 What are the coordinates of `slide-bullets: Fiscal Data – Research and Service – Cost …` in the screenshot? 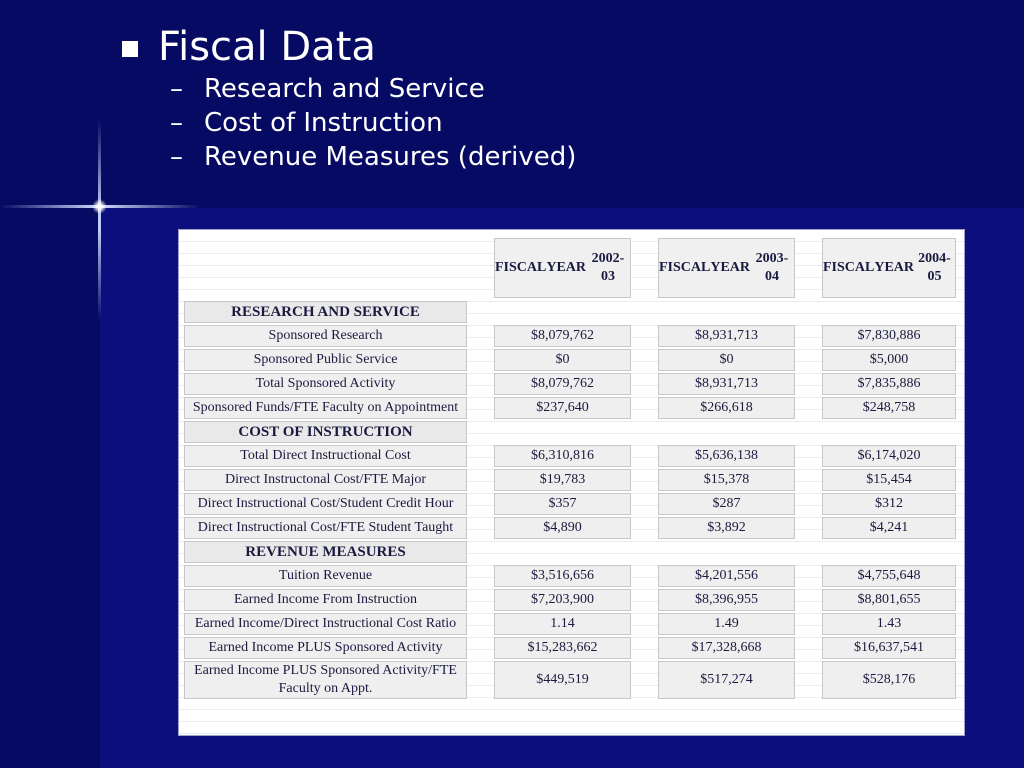 It's located at (349, 98).